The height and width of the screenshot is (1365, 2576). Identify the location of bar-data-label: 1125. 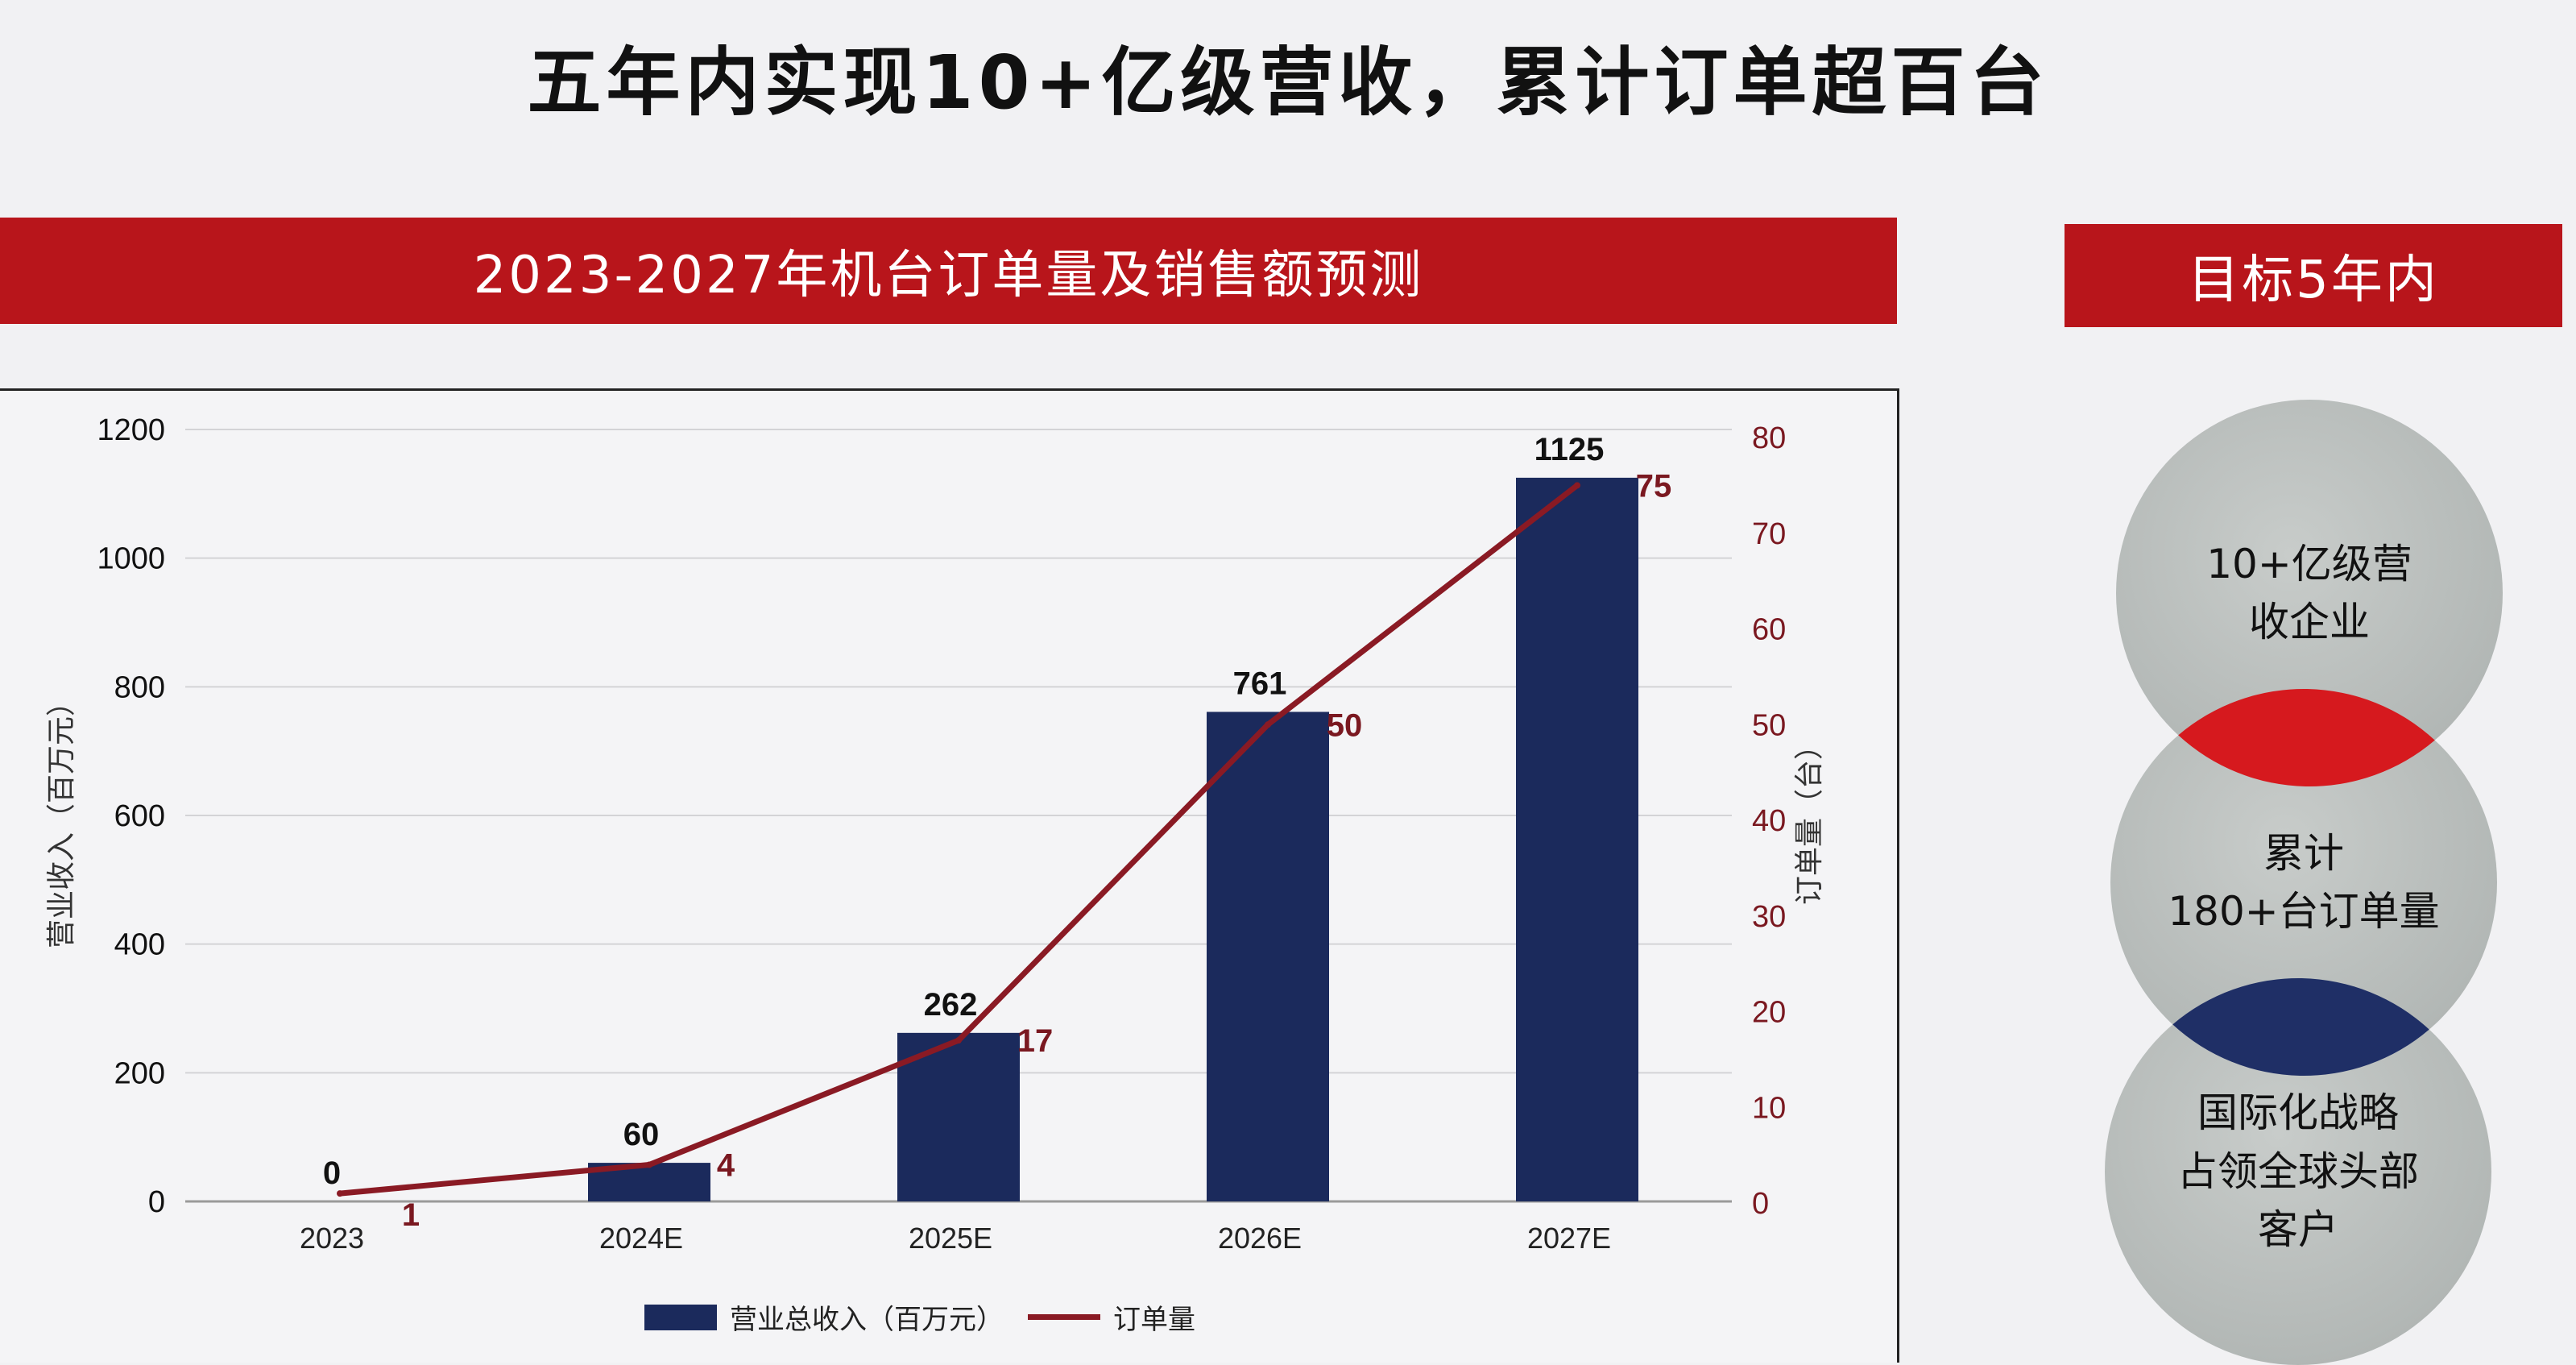
(1569, 449).